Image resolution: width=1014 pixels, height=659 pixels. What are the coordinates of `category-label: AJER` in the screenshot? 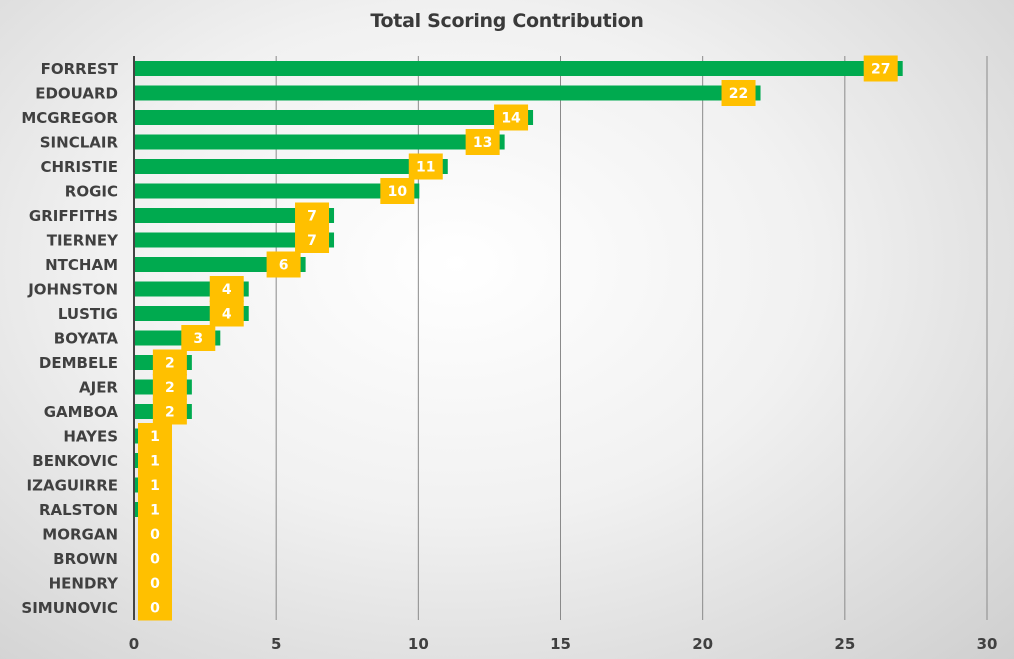 It's located at (98, 388).